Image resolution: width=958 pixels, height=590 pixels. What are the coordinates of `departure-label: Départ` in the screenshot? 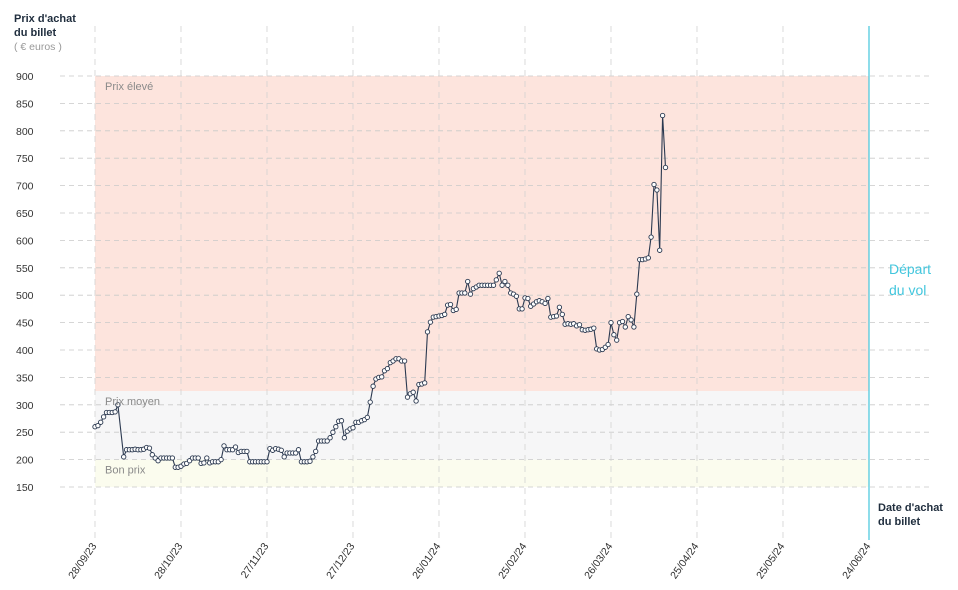 It's located at (910, 269).